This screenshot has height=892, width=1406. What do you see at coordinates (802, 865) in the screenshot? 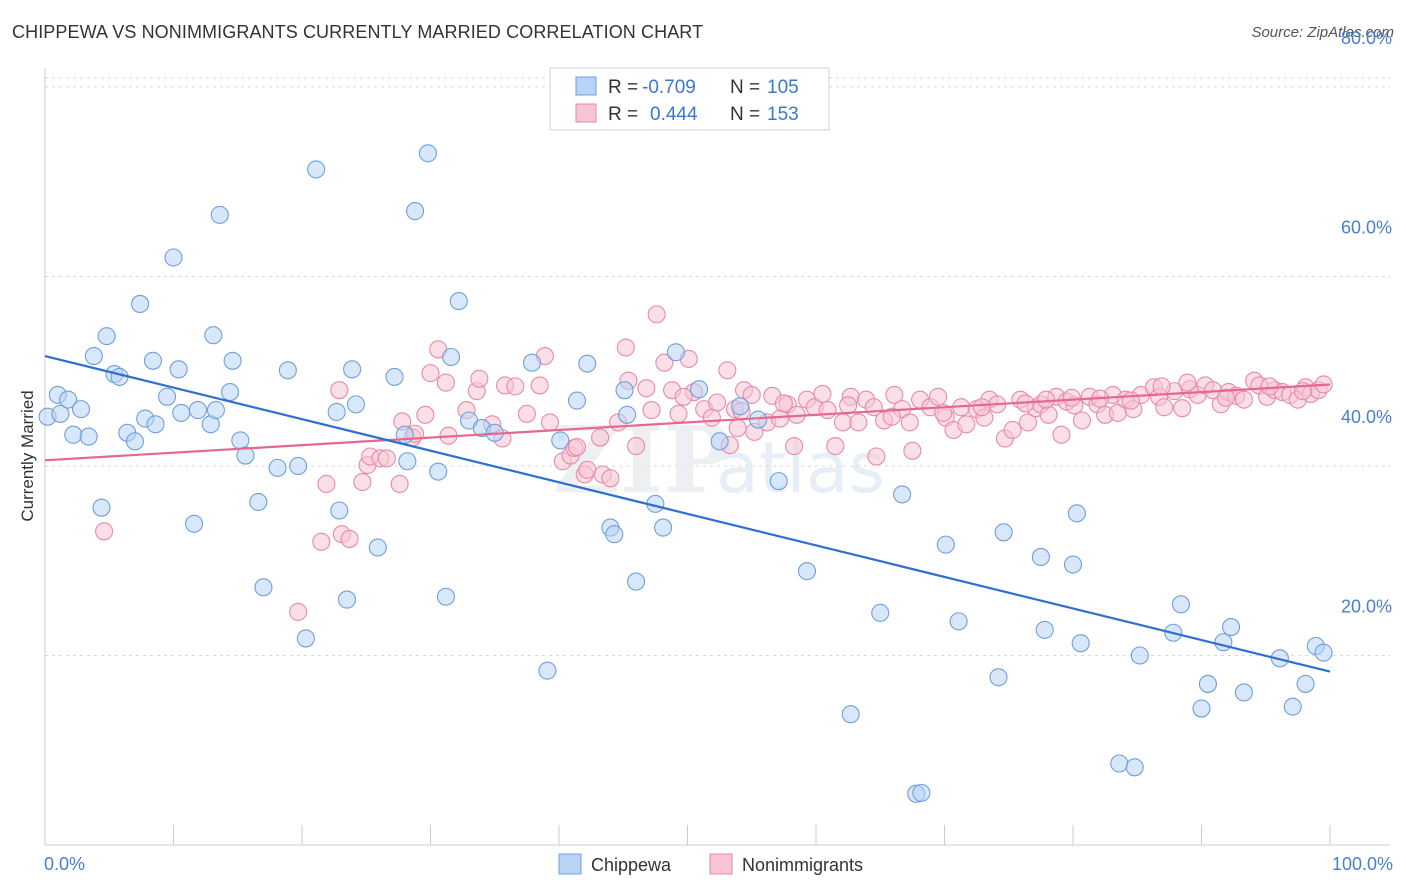
I see `legend-bottom-label-nonimmigrants: Nonimmigrants` at bounding box center [802, 865].